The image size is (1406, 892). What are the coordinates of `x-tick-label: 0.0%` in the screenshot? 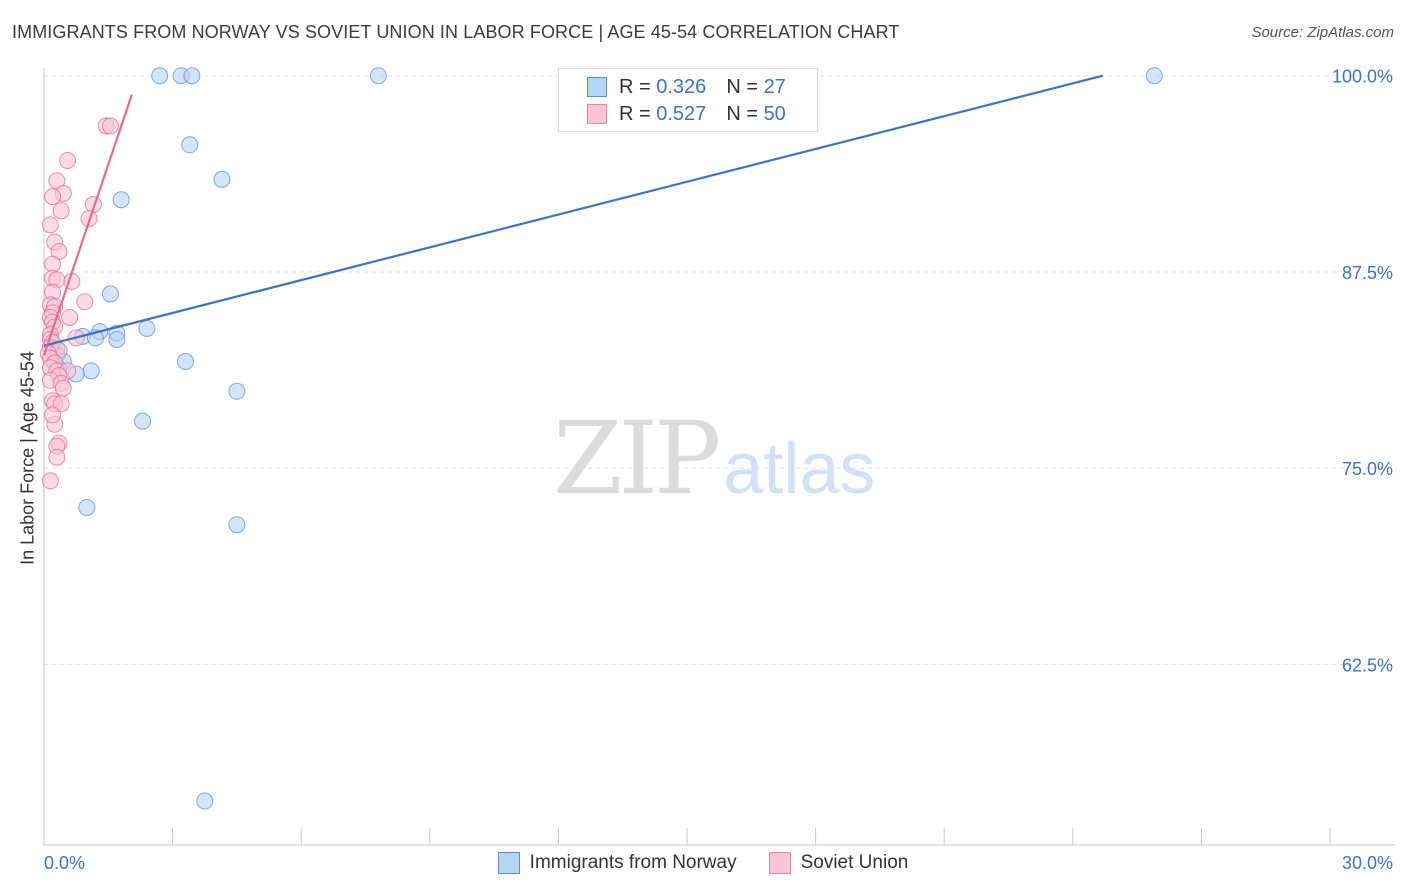 It's located at (64, 863).